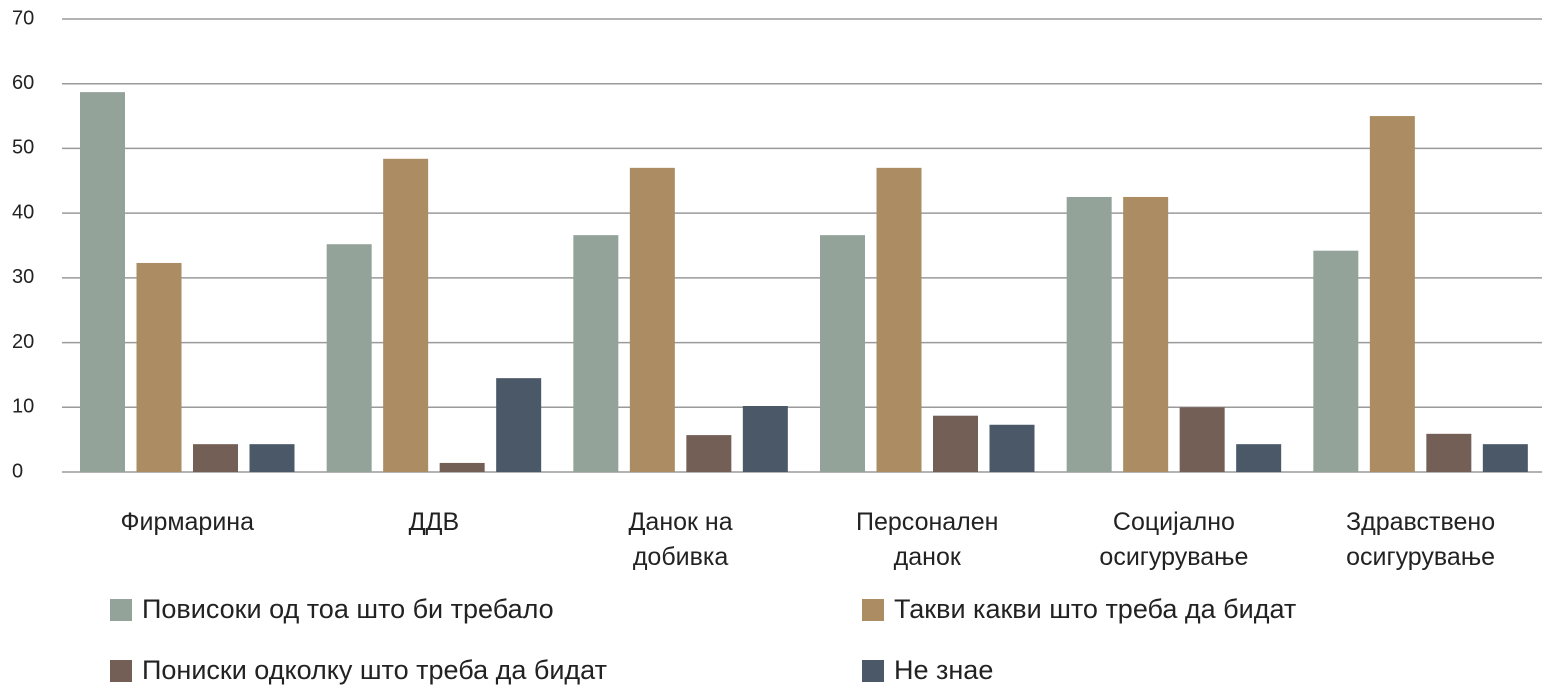 This screenshot has width=1542, height=690. I want to click on x-tick-label: Здравствено осигурување, so click(1421, 539).